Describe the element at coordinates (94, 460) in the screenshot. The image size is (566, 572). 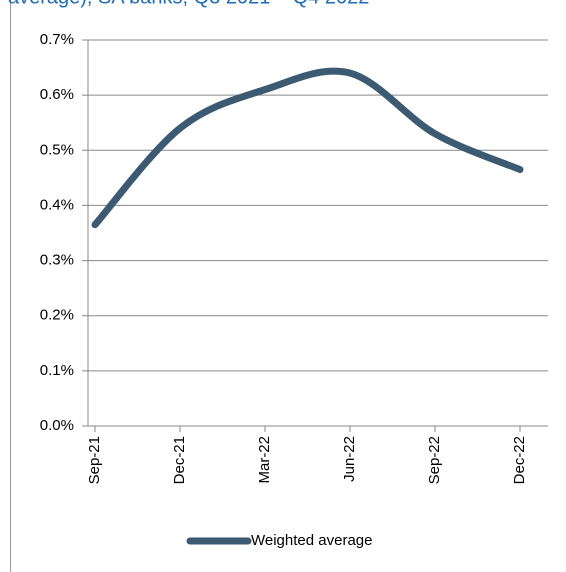
I see `x-tick-label: Sep-21` at that location.